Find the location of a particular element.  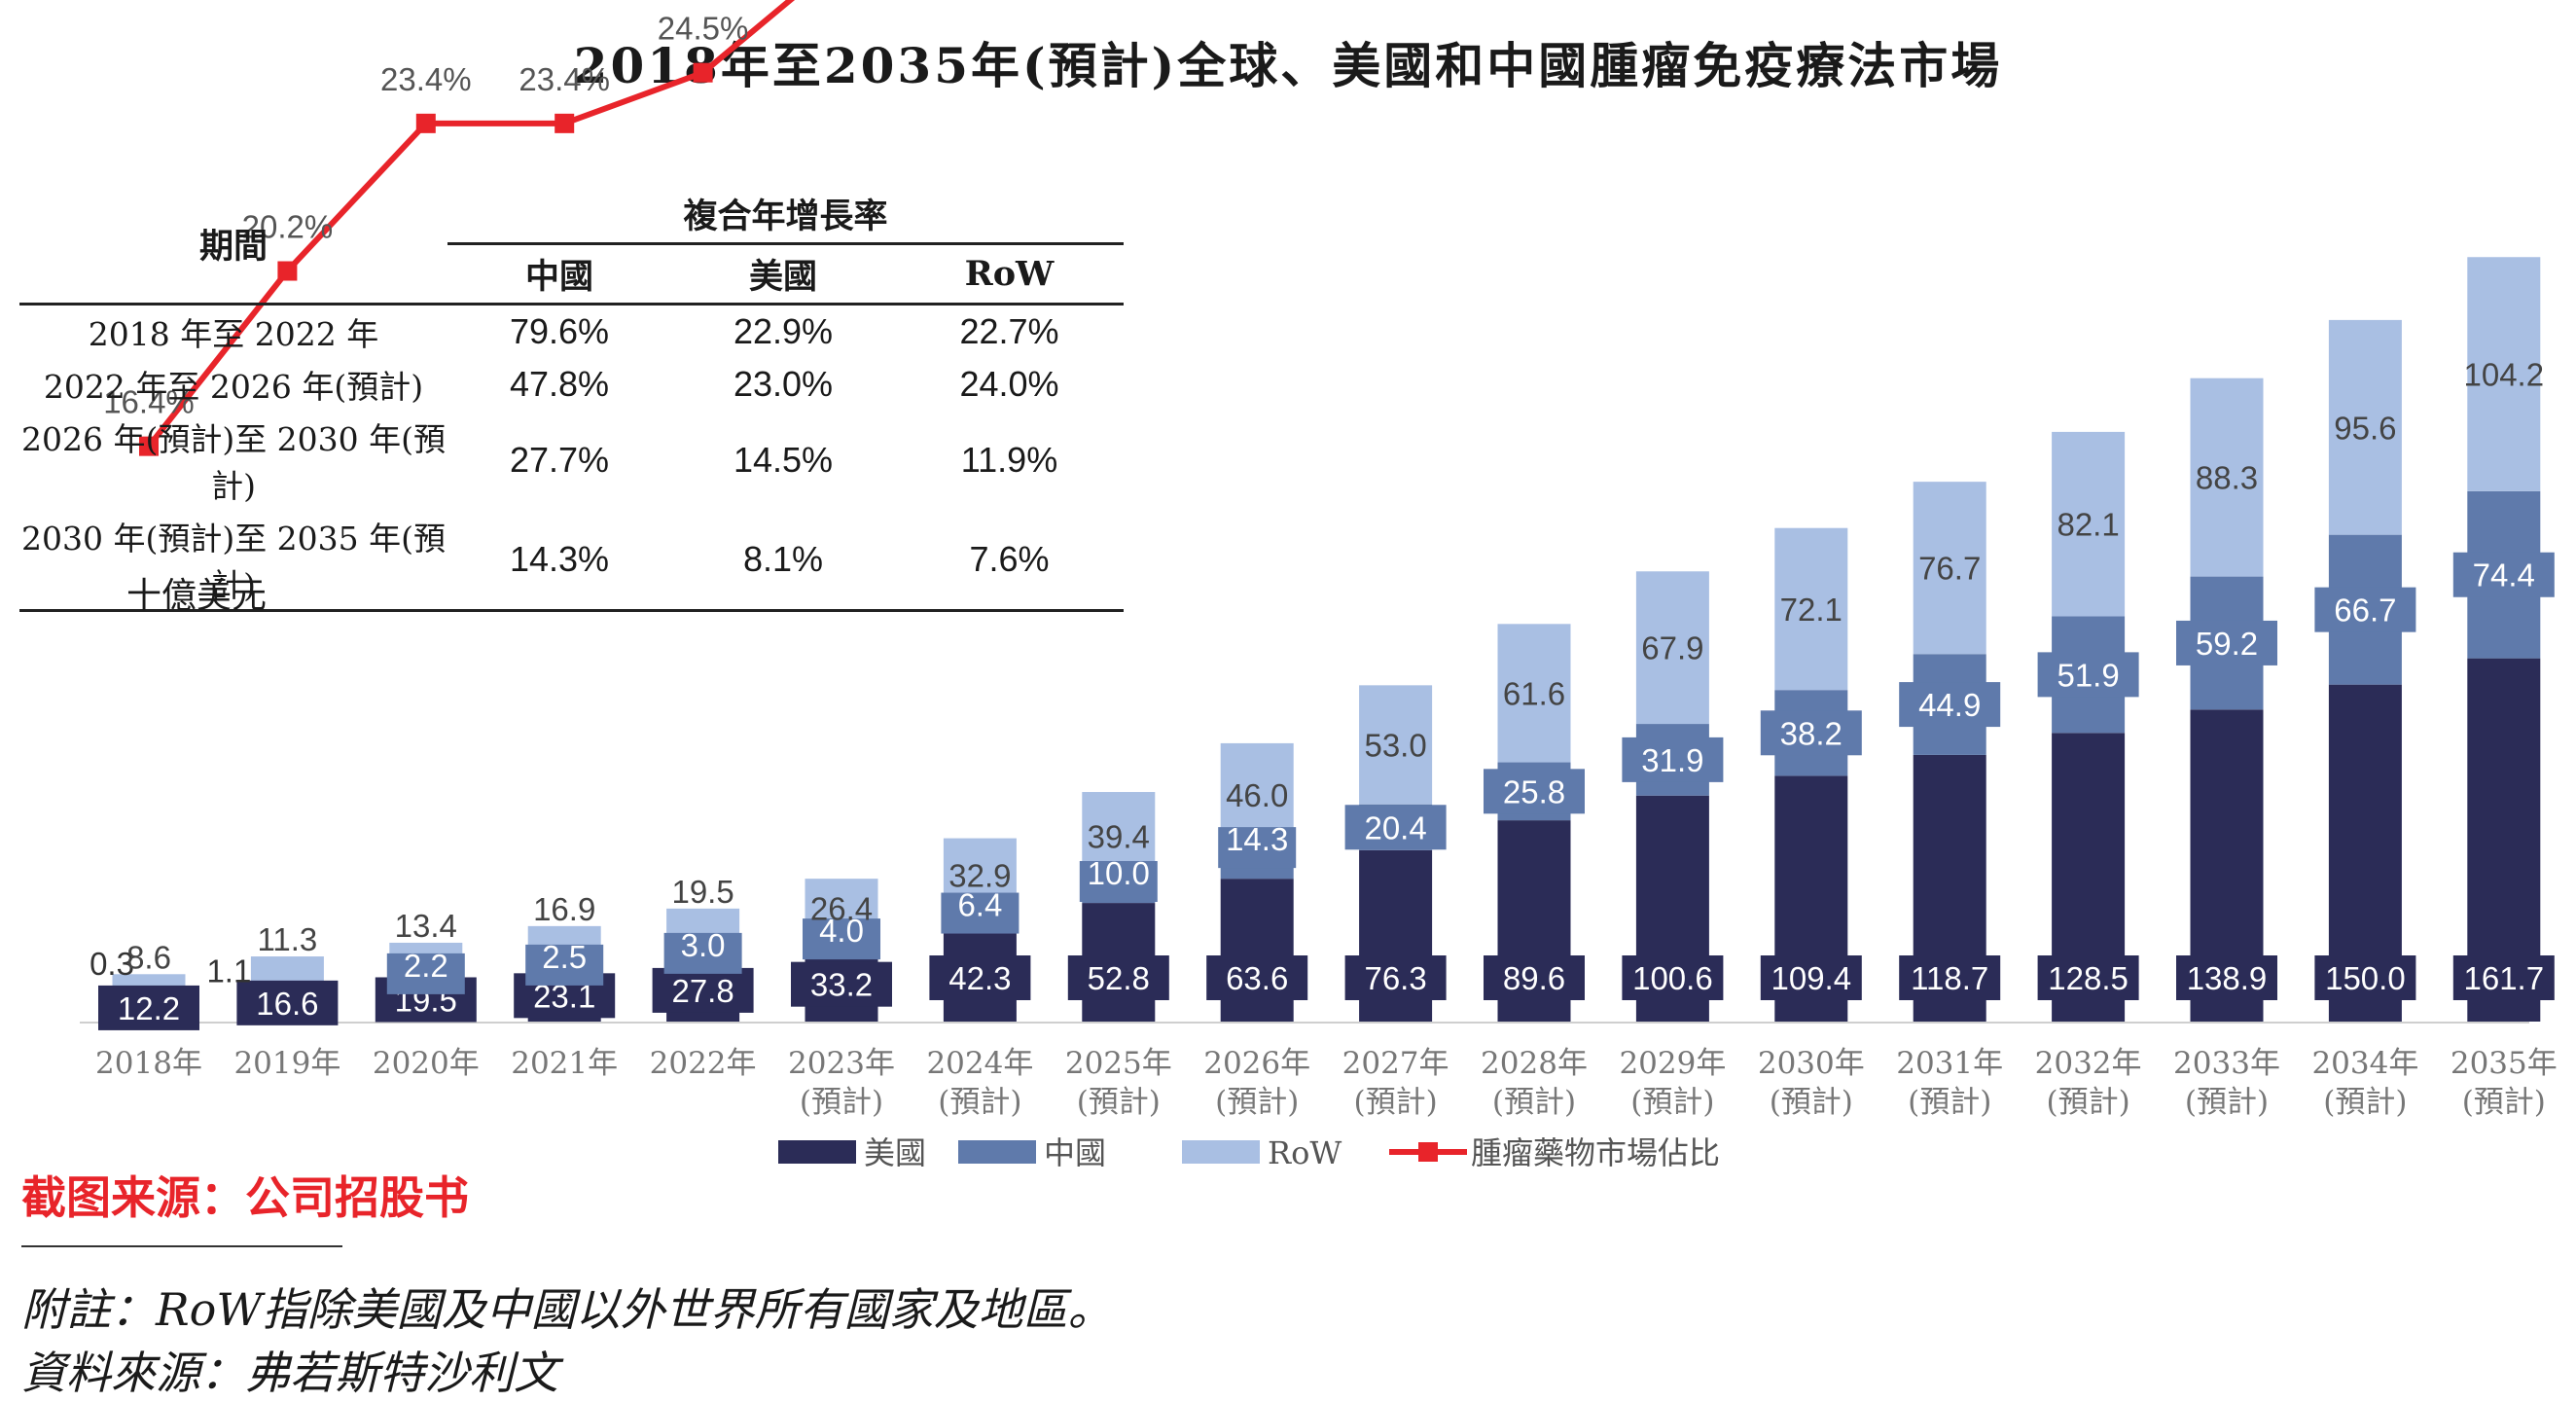

row-value-label: 26.4 is located at coordinates (841, 909).